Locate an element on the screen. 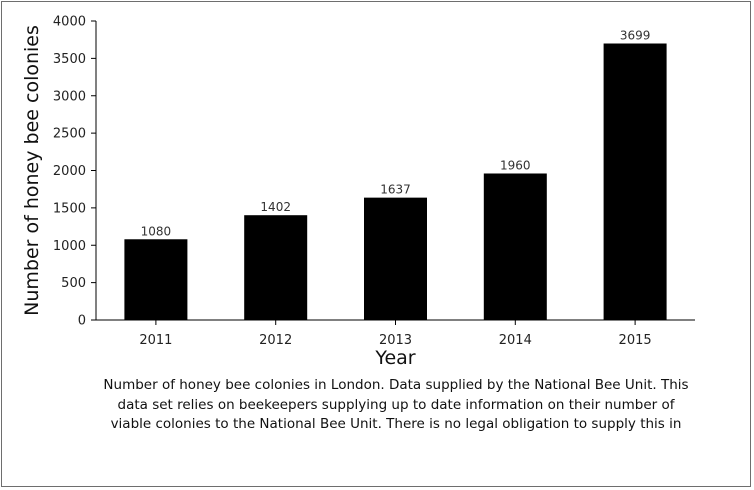 This screenshot has width=754, height=490. y-tick-label: 3000 is located at coordinates (69, 96).